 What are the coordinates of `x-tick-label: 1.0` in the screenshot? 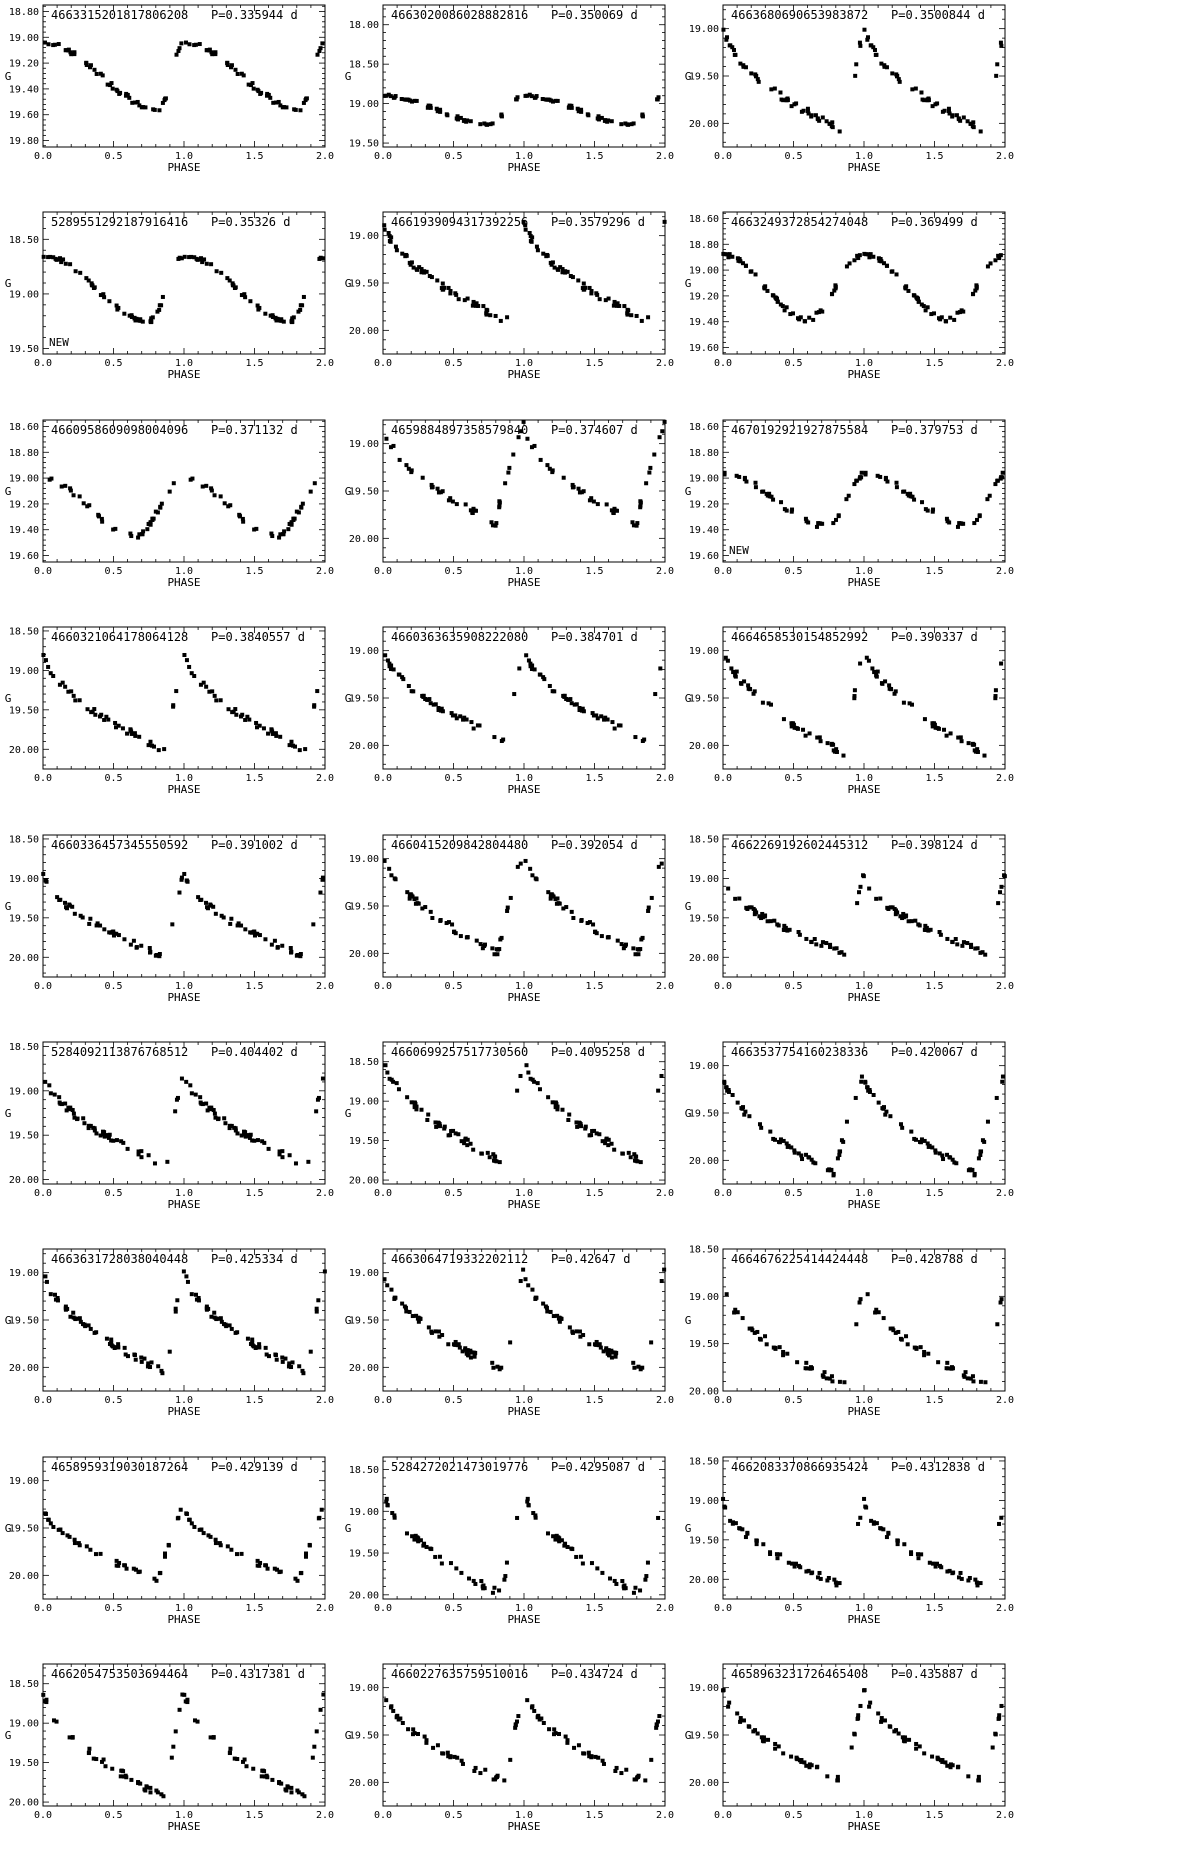 It's located at (864, 571).